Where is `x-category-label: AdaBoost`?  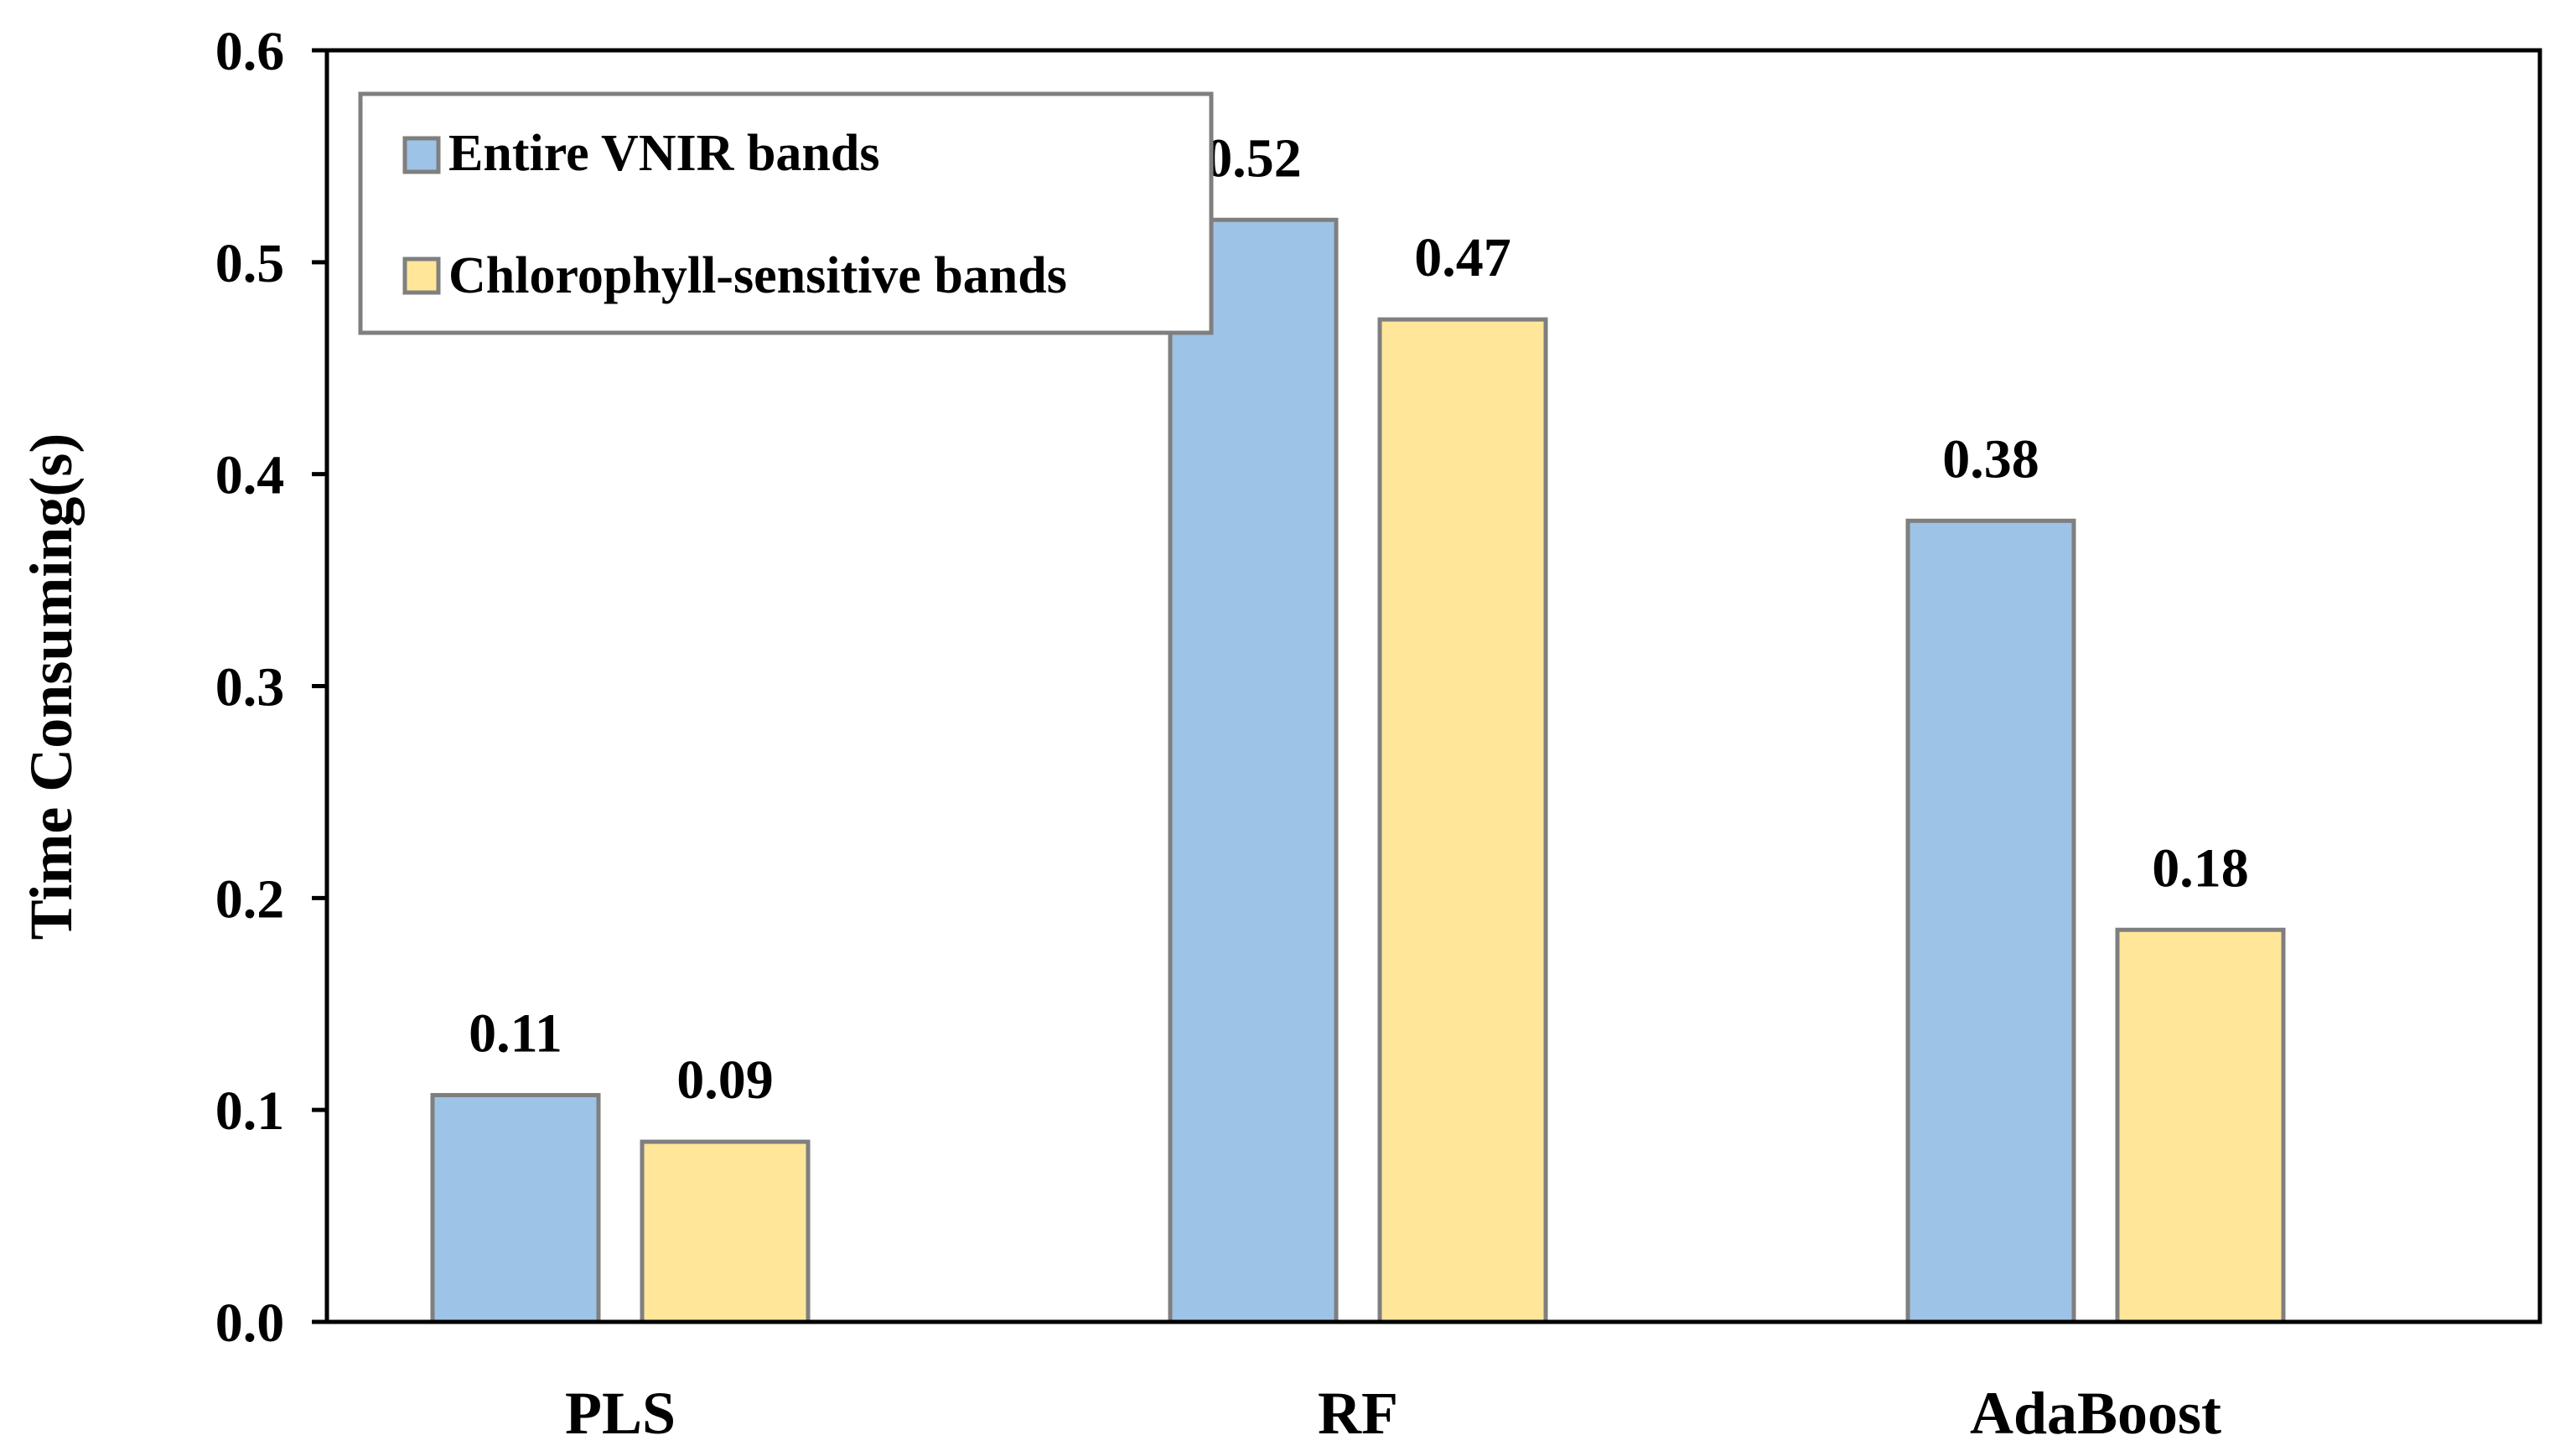 x-category-label: AdaBoost is located at coordinates (2095, 1413).